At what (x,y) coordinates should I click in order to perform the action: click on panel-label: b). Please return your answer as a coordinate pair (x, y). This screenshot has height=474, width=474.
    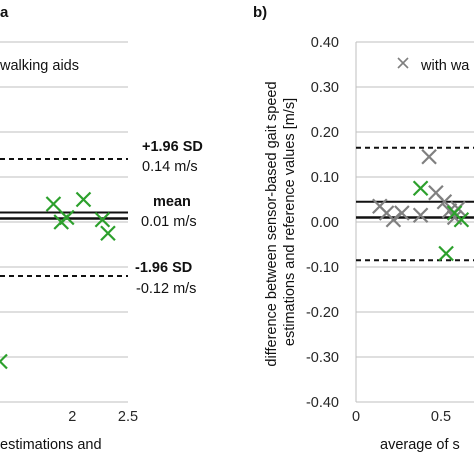
    Looking at the image, I should click on (260, 12).